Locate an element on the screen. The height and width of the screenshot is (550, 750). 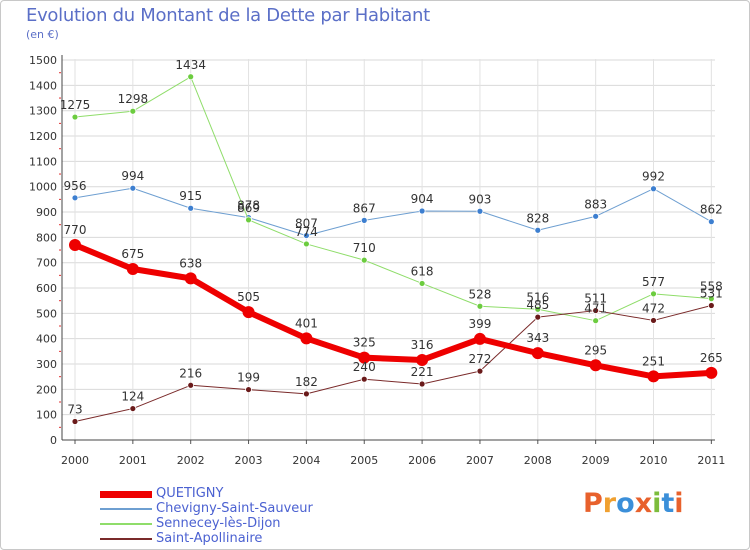
x-tick-label: 2006 is located at coordinates (422, 460).